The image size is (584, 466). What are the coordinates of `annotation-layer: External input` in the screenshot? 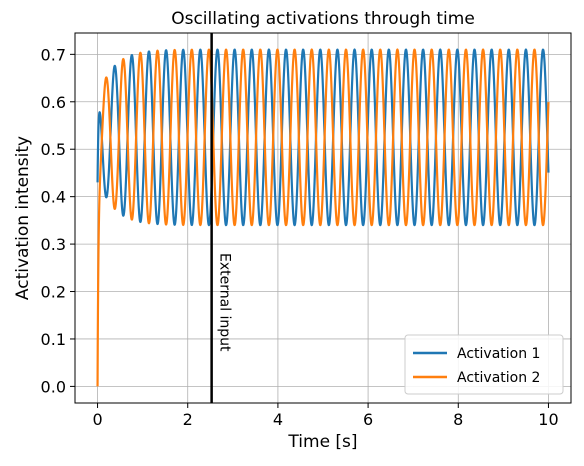 It's located at (221, 218).